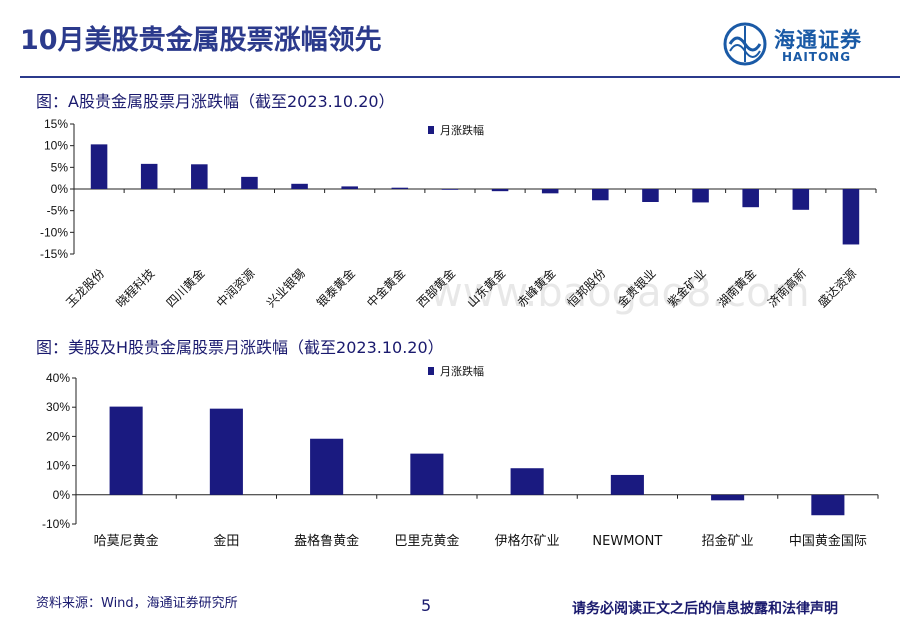 This screenshot has width=920, height=636. Describe the element at coordinates (126, 541) in the screenshot. I see `x-category-label: 哈莫尼黄金` at that location.